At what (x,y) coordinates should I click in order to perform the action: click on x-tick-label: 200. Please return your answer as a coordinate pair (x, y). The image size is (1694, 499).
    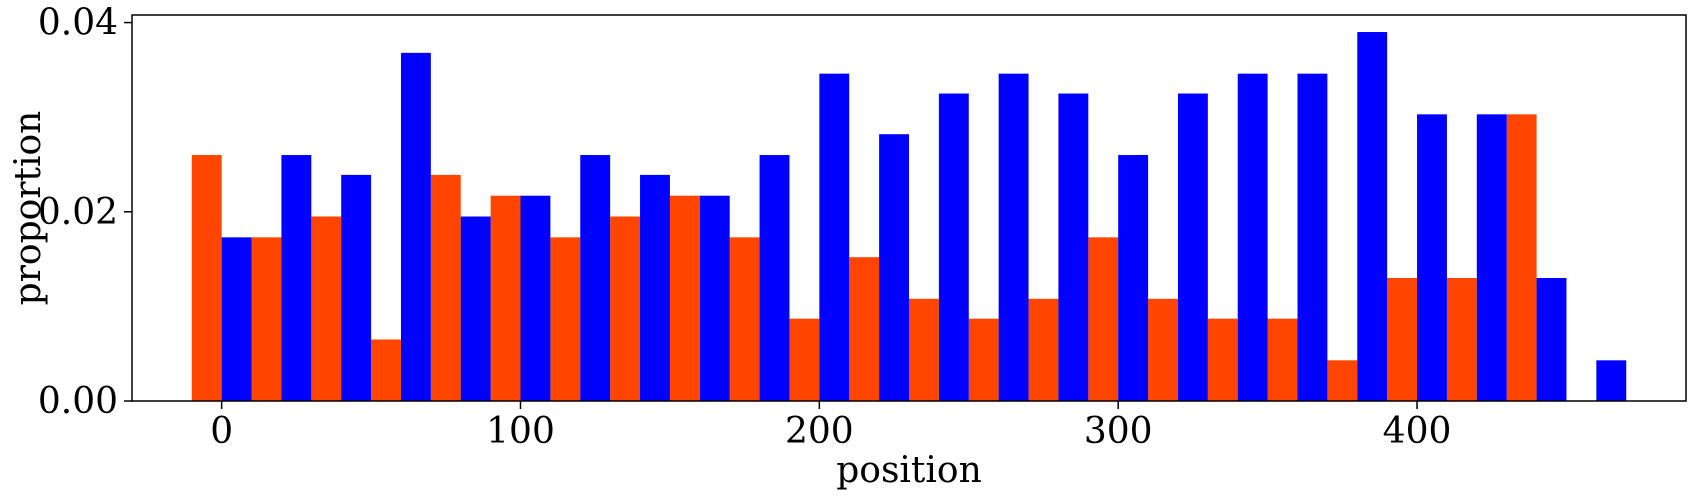
    Looking at the image, I should click on (819, 431).